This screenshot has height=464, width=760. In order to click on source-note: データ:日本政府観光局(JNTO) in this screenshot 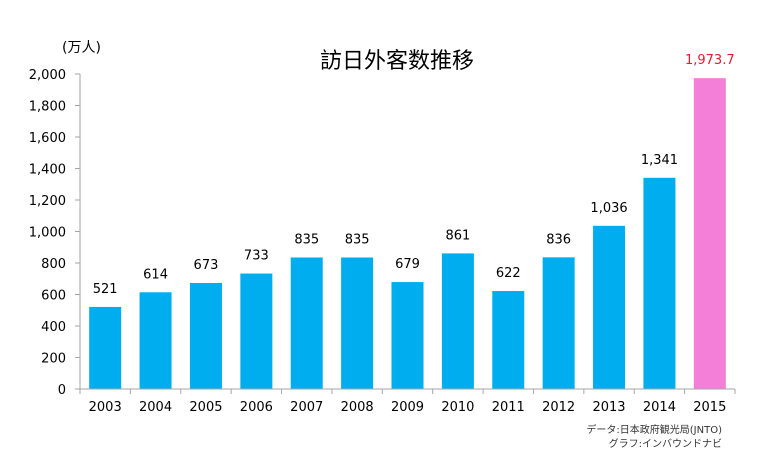, I will do `click(654, 429)`.